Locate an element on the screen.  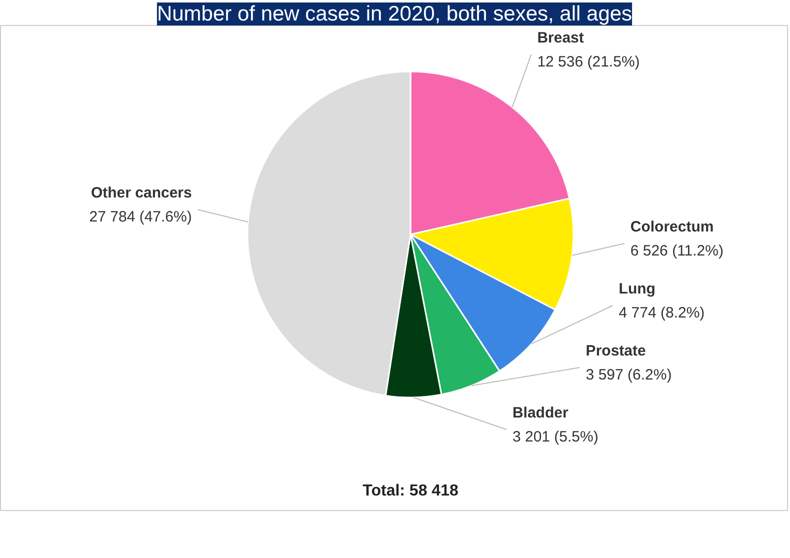
slice-label: Colorectum is located at coordinates (672, 227).